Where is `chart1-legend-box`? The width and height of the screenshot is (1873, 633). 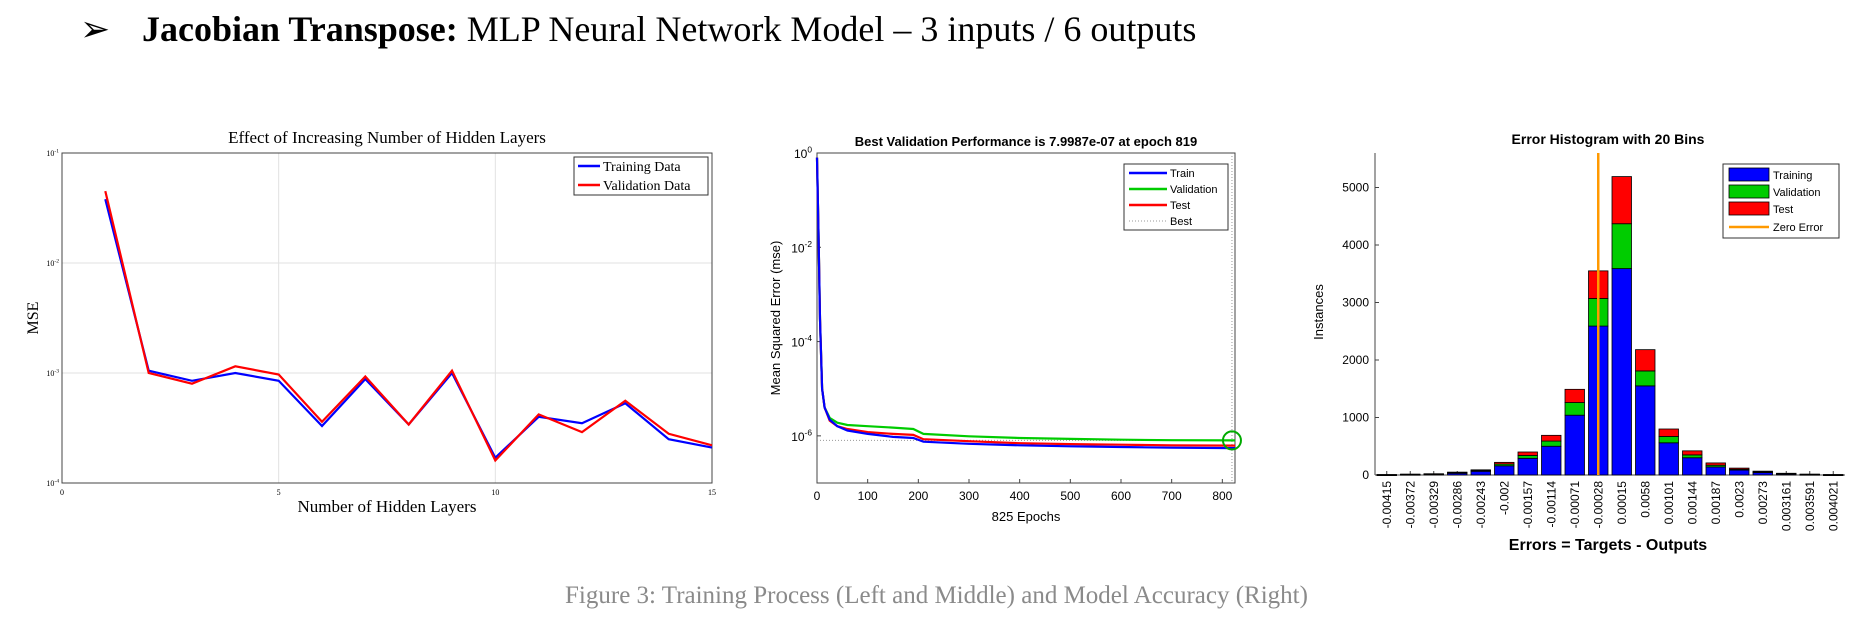 chart1-legend-box is located at coordinates (641, 176).